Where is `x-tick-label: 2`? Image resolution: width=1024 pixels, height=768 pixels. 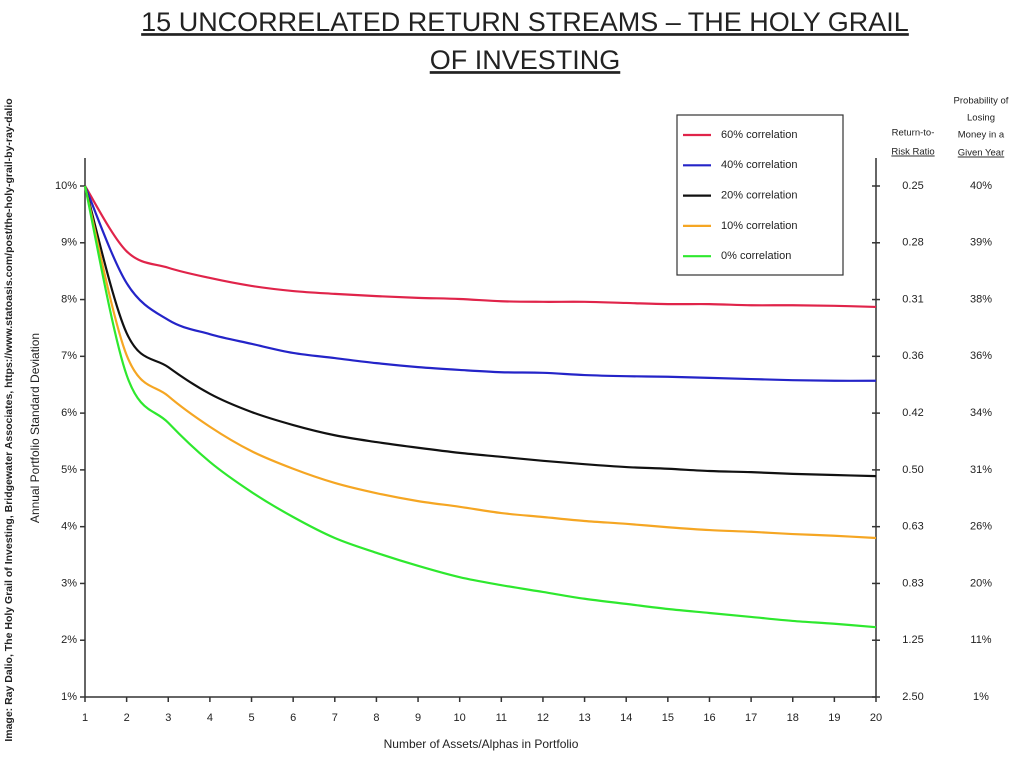 x-tick-label: 2 is located at coordinates (127, 718).